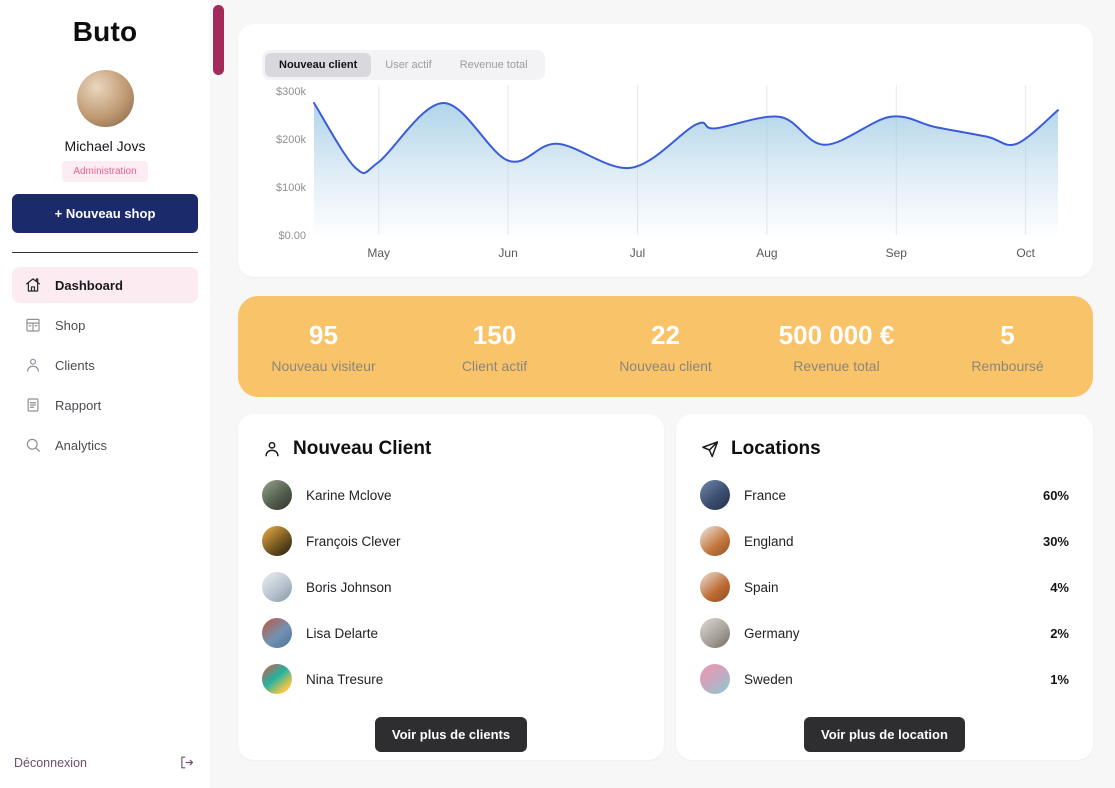  What do you see at coordinates (323, 365) in the screenshot?
I see `stat-label: Nouveau visiteur` at bounding box center [323, 365].